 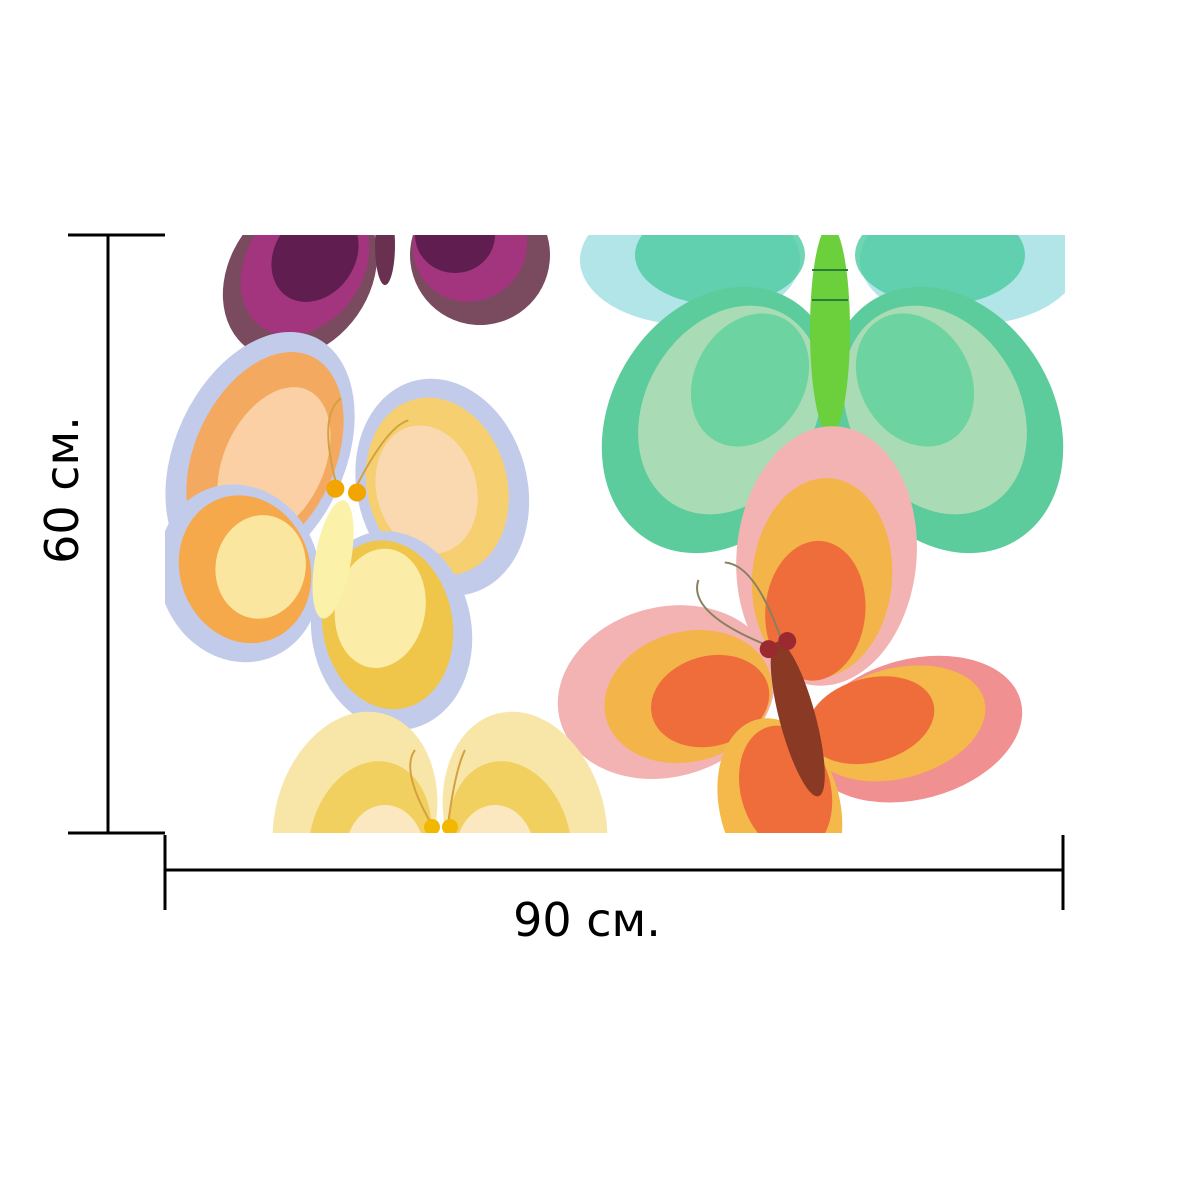 I want to click on height-label: 60 см., so click(x=62, y=490).